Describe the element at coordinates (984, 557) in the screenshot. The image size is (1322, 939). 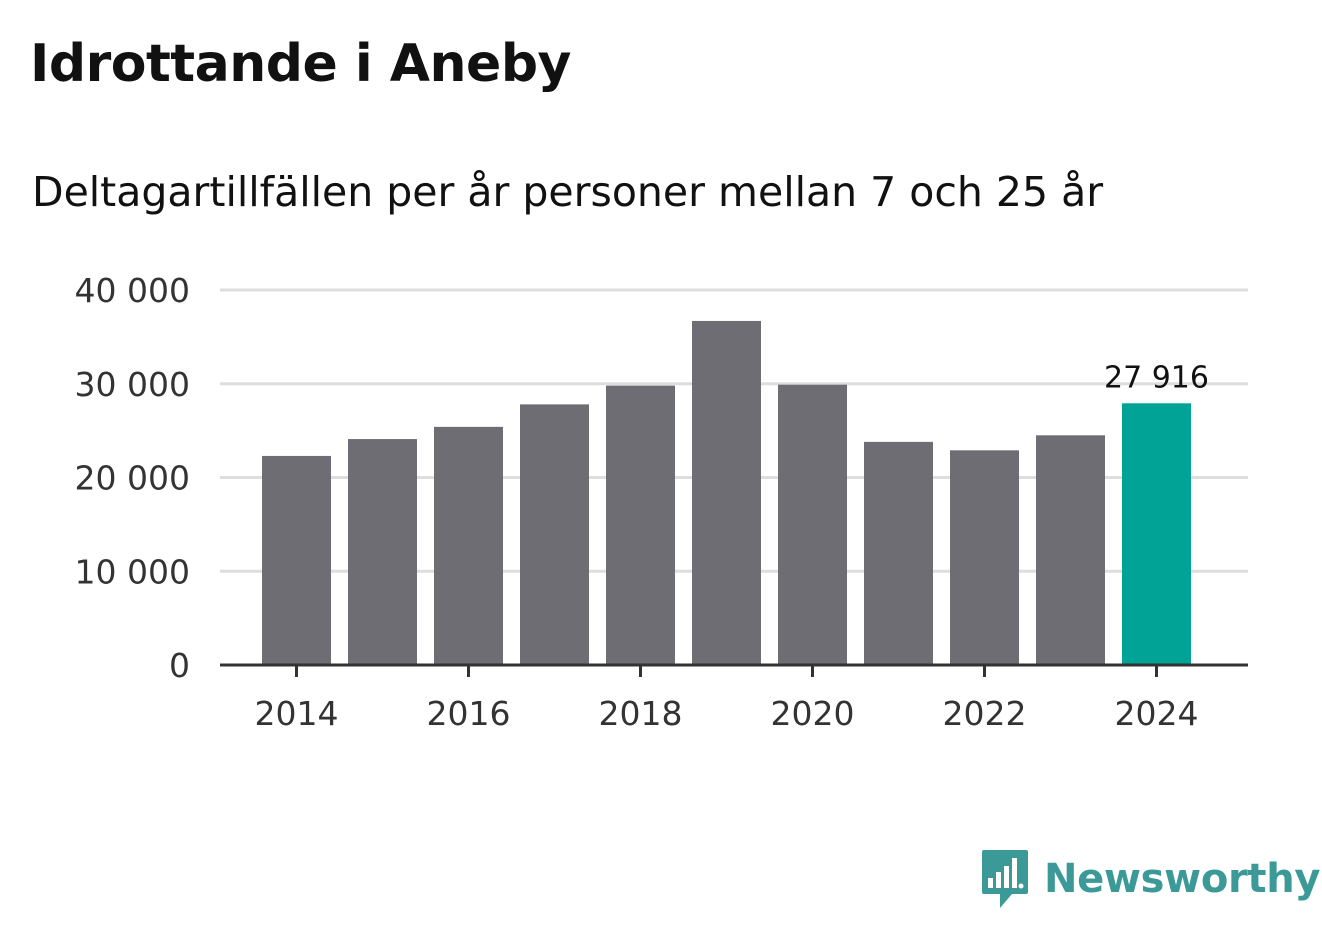
I see `bar-2022` at that location.